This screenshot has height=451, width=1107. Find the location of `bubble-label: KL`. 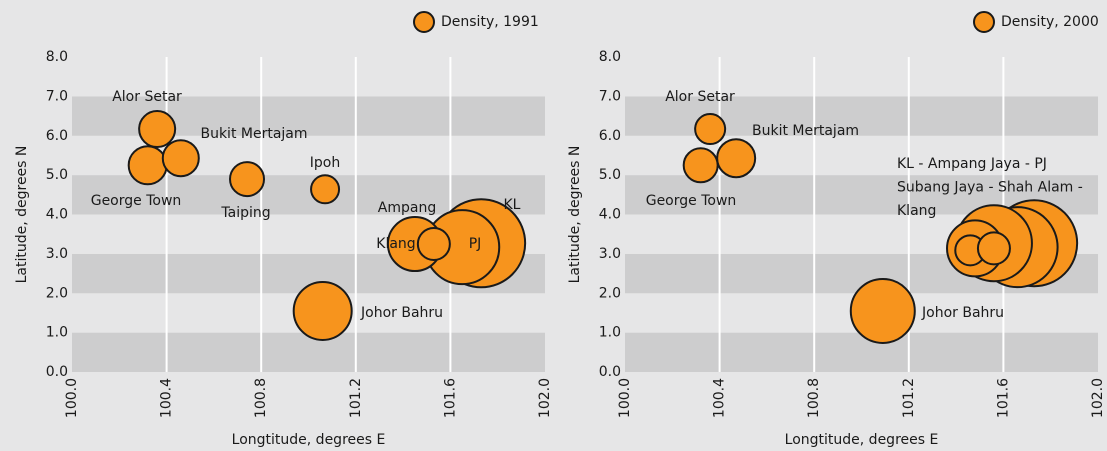

bubble-label: KL is located at coordinates (512, 205).